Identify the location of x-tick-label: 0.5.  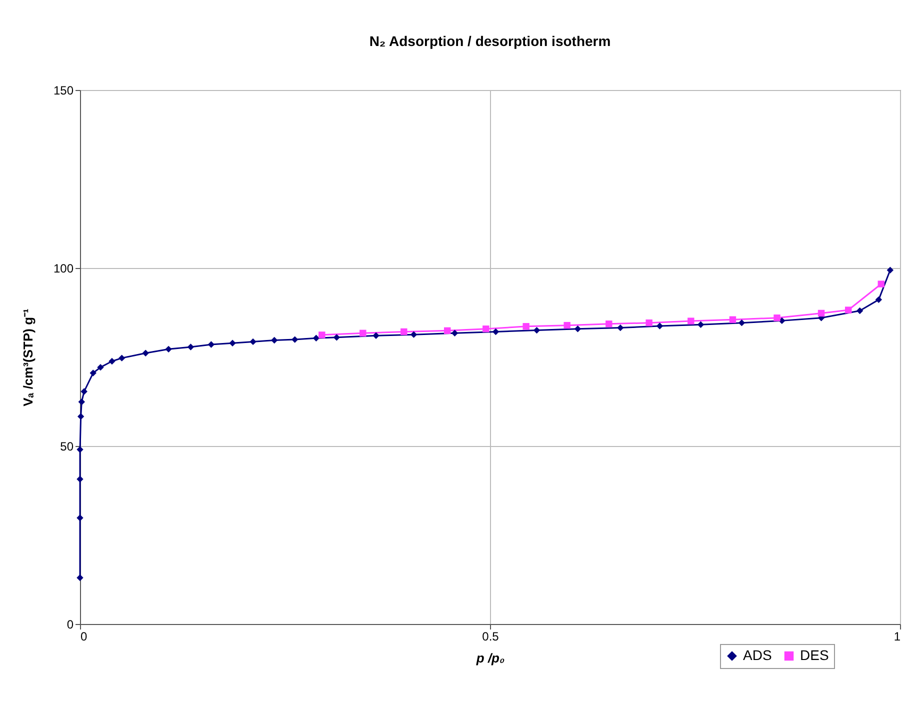
(491, 637).